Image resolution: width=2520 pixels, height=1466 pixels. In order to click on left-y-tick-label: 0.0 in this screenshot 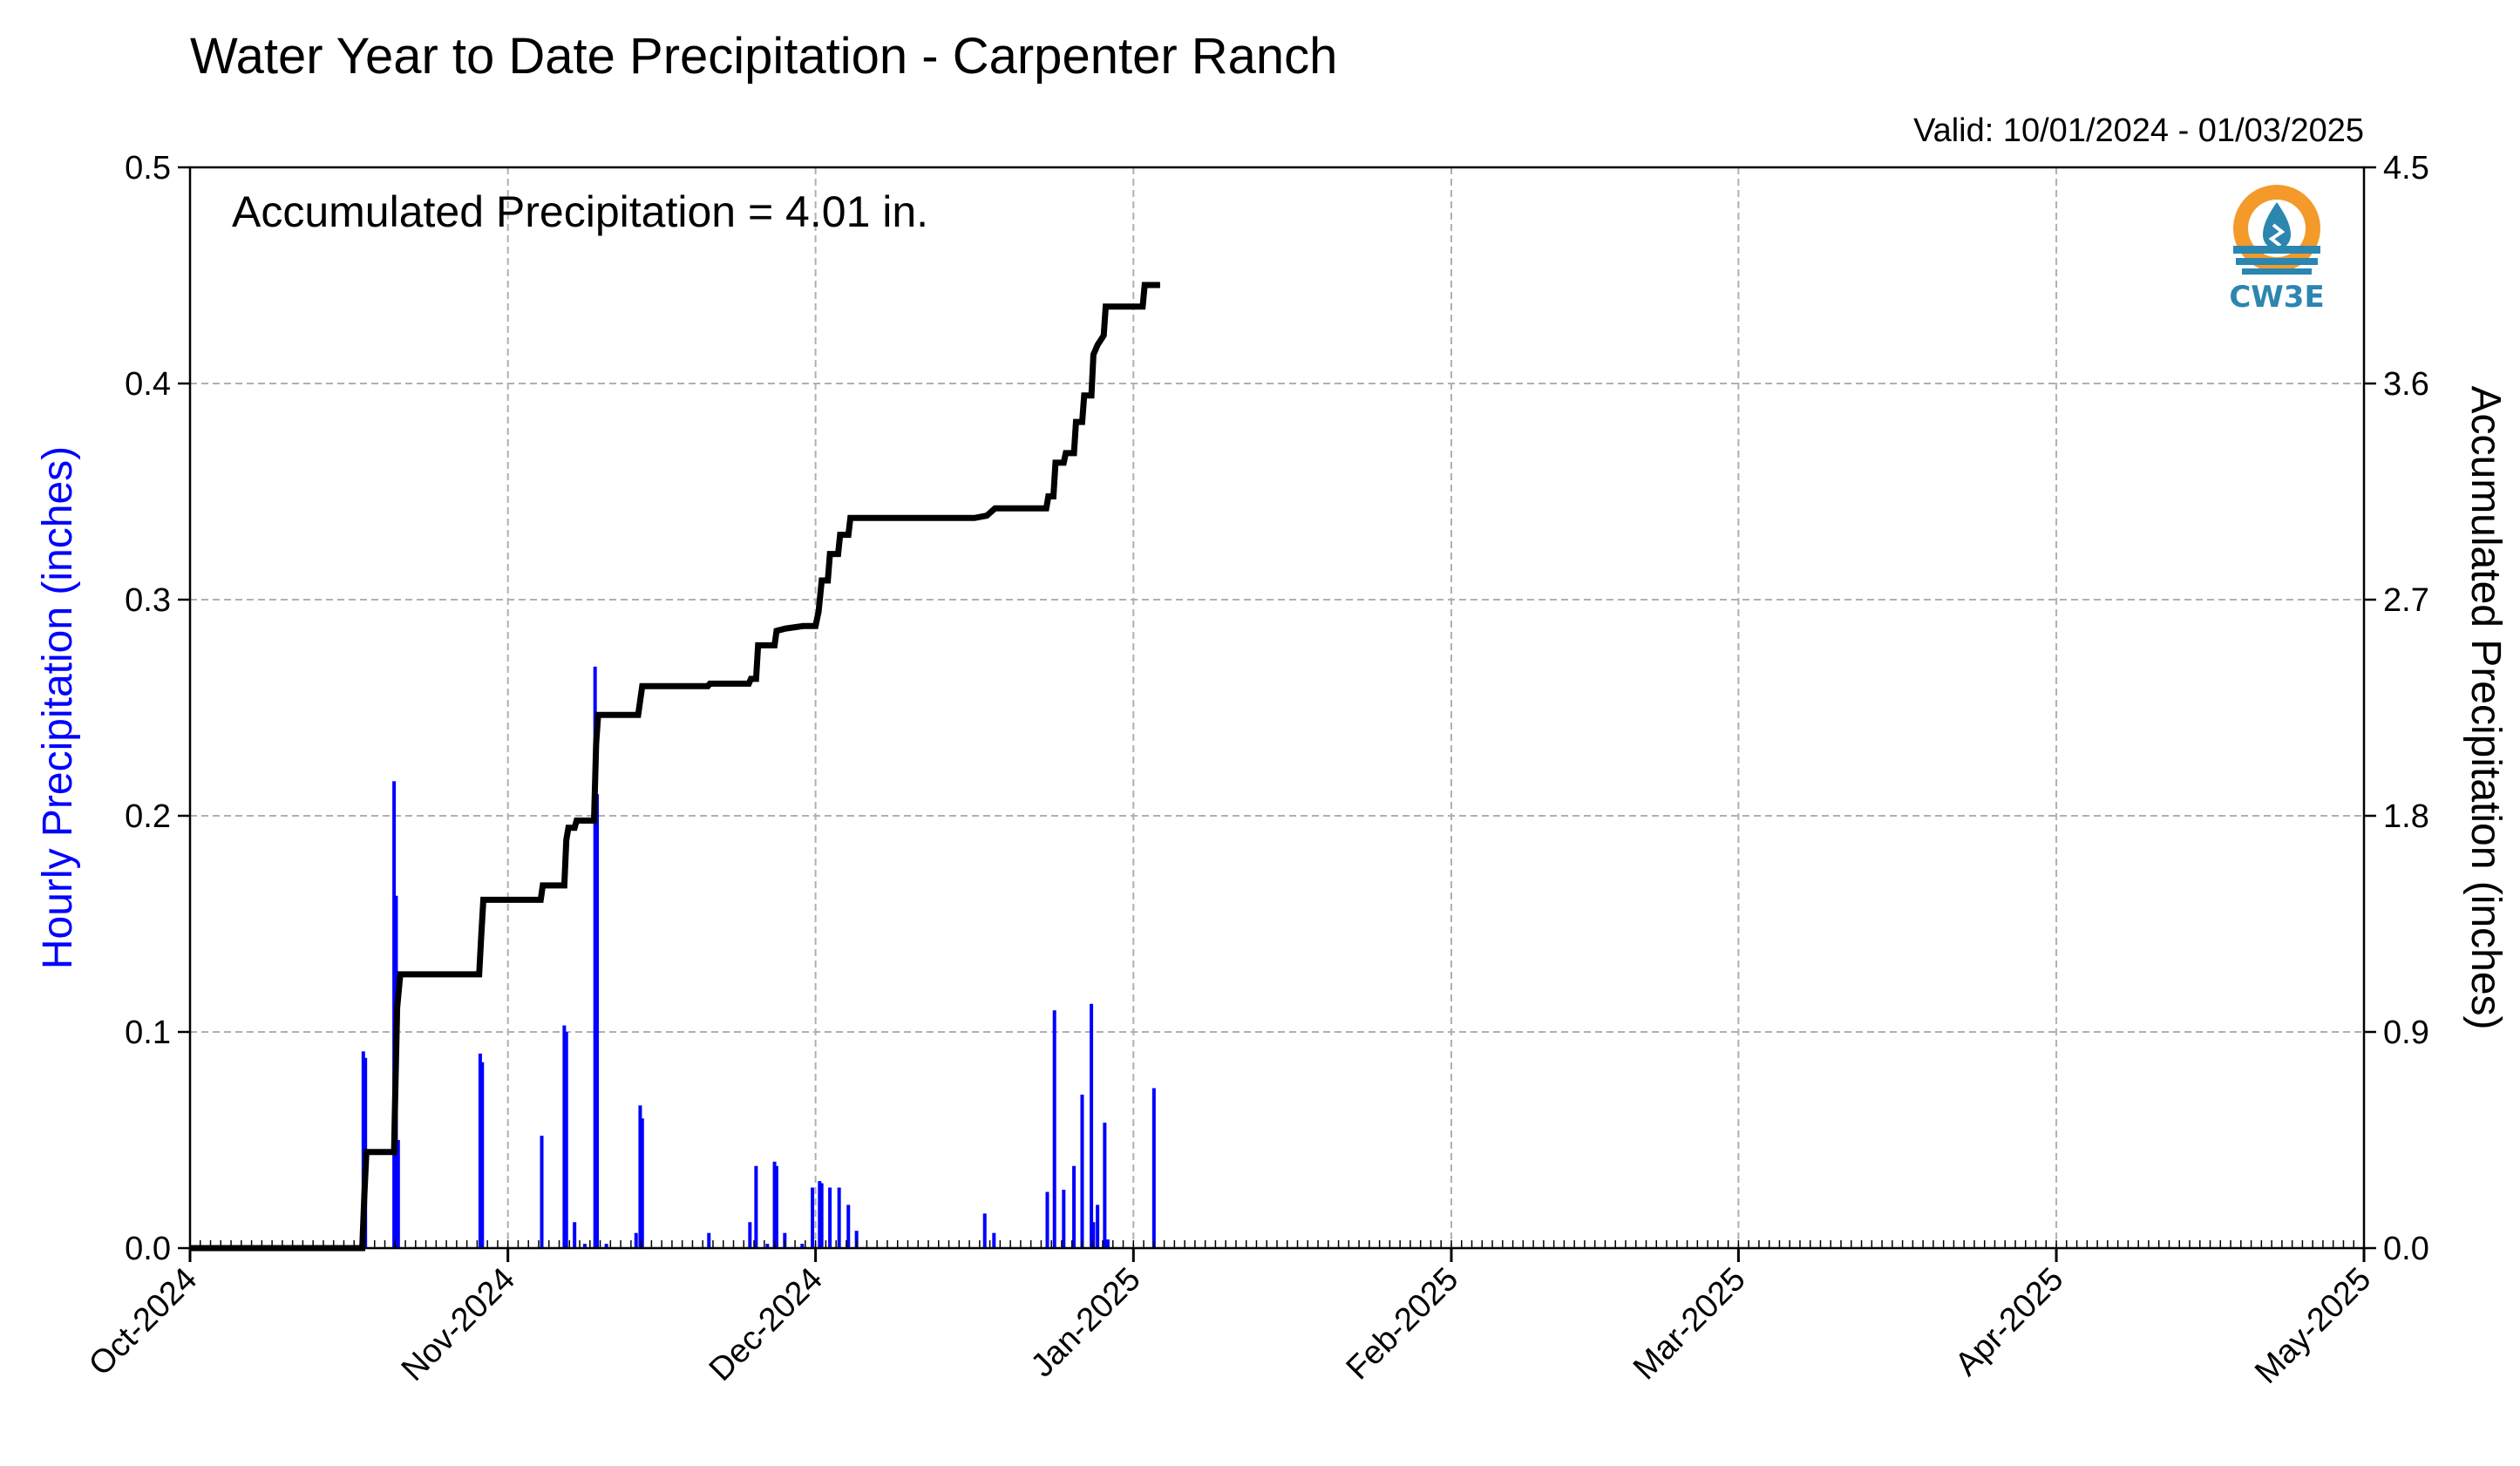, I will do `click(148, 1249)`.